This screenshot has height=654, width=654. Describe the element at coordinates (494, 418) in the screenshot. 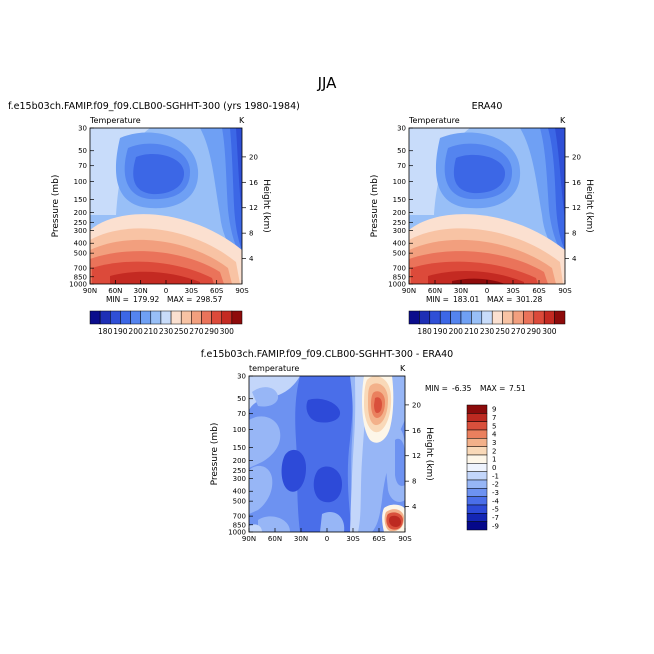

I see `colorbar-label: 7` at that location.